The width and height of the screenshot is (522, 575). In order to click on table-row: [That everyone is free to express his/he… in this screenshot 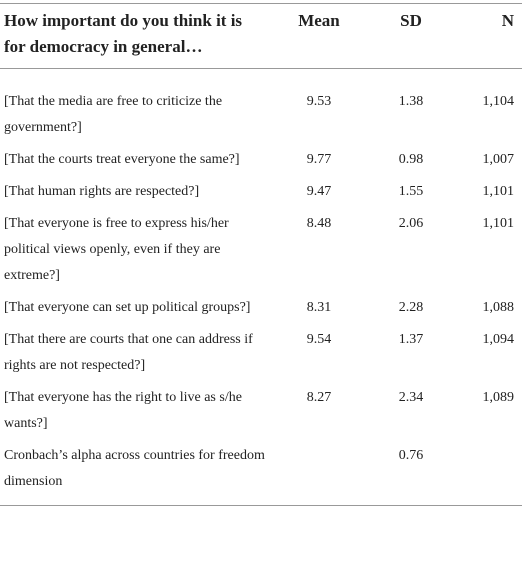, I will do `click(261, 249)`.